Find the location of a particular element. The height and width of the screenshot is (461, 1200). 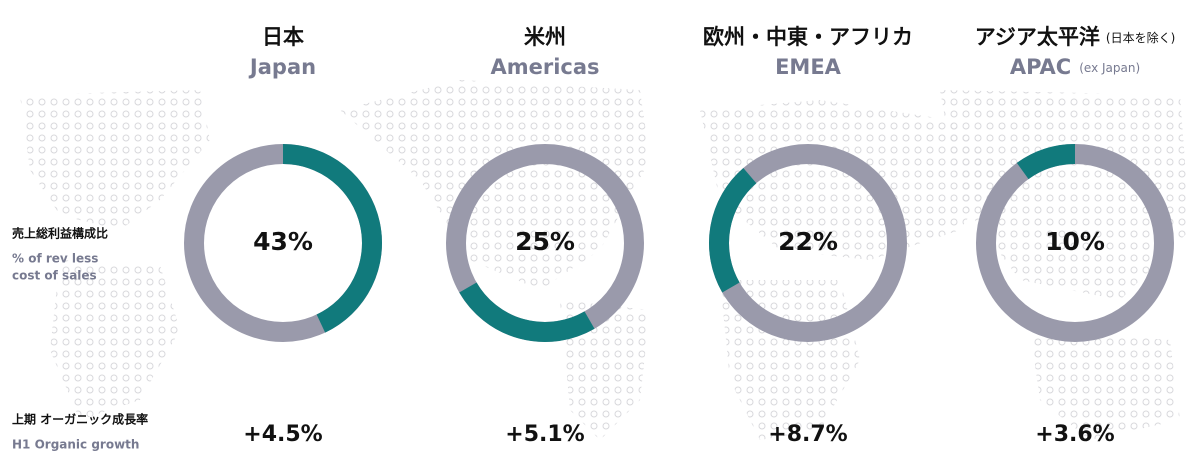

region-title: アジア太平洋 (日本を除く) is located at coordinates (1075, 37).